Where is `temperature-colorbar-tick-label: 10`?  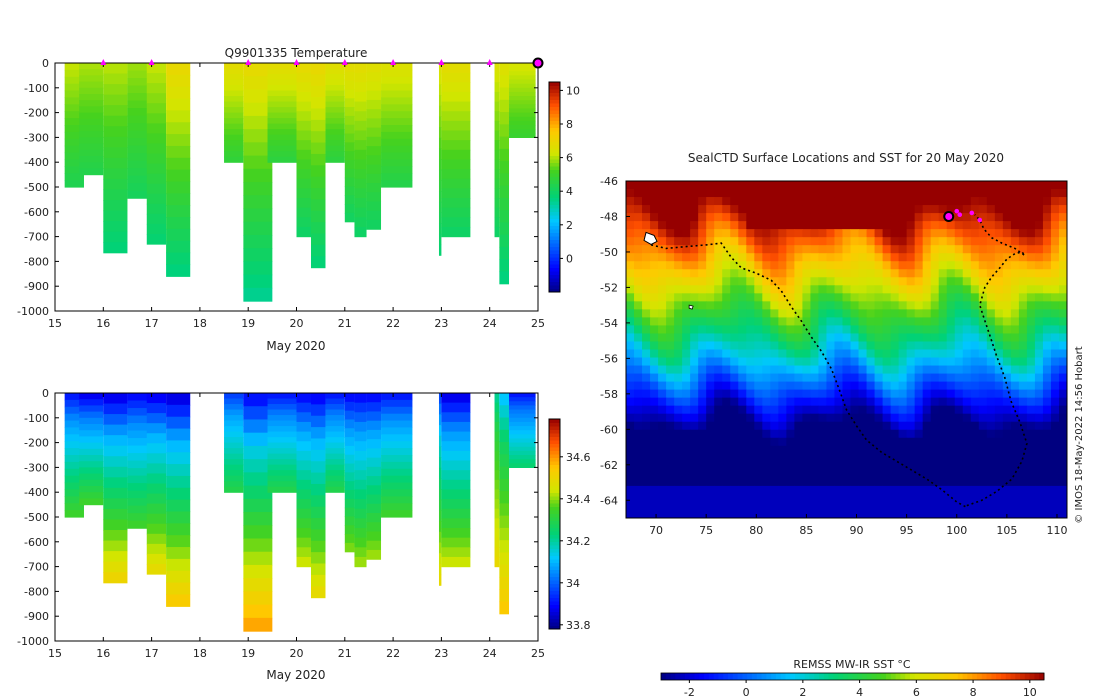
temperature-colorbar-tick-label: 10 is located at coordinates (573, 90).